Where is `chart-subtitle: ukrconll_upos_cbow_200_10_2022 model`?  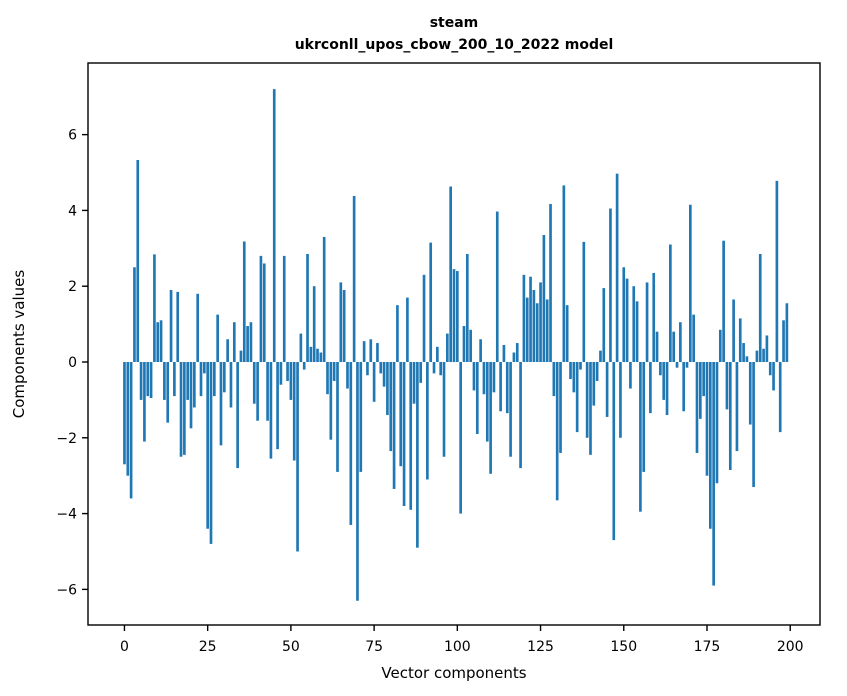
chart-subtitle: ukrconll_upos_cbow_200_10_2022 model is located at coordinates (454, 45).